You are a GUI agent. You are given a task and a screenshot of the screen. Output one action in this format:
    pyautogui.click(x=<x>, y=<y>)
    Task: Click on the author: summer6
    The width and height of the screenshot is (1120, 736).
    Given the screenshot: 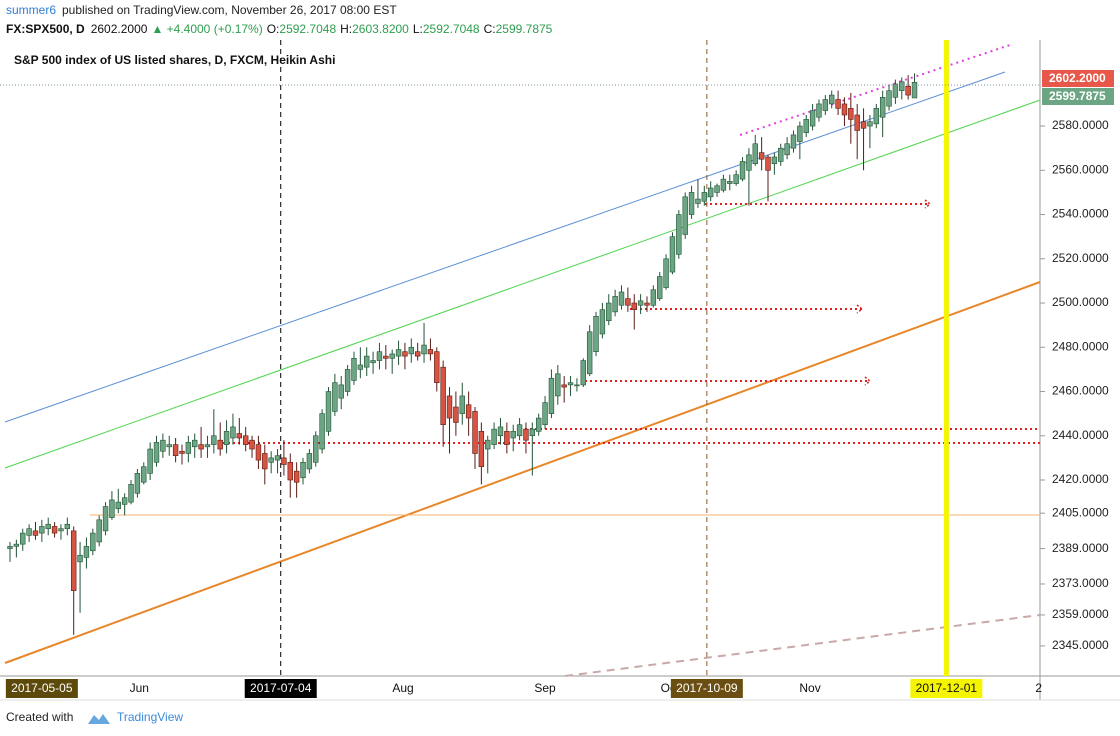 What is the action you would take?
    pyautogui.click(x=31, y=10)
    